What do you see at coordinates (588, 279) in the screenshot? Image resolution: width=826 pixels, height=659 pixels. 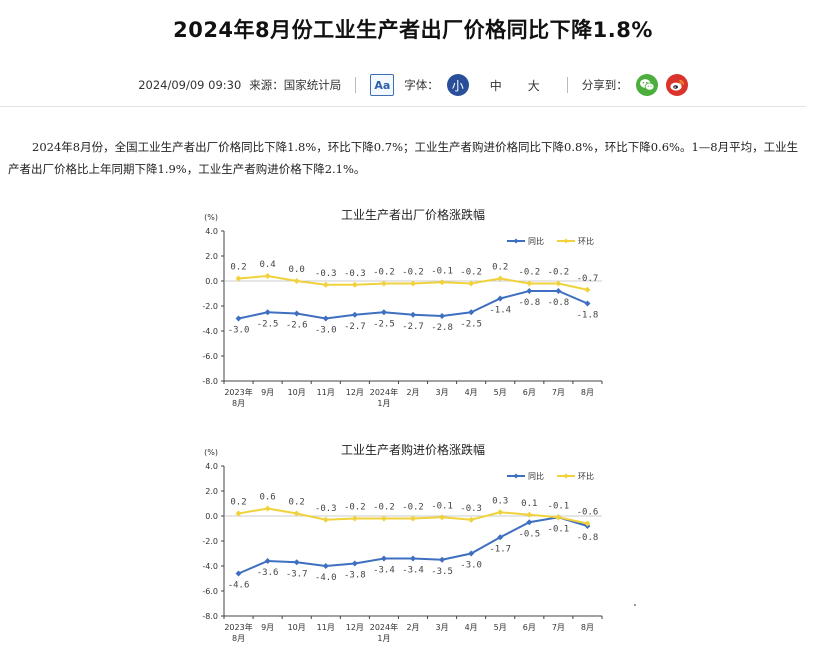 I see `chart1-data-label: -0.7` at bounding box center [588, 279].